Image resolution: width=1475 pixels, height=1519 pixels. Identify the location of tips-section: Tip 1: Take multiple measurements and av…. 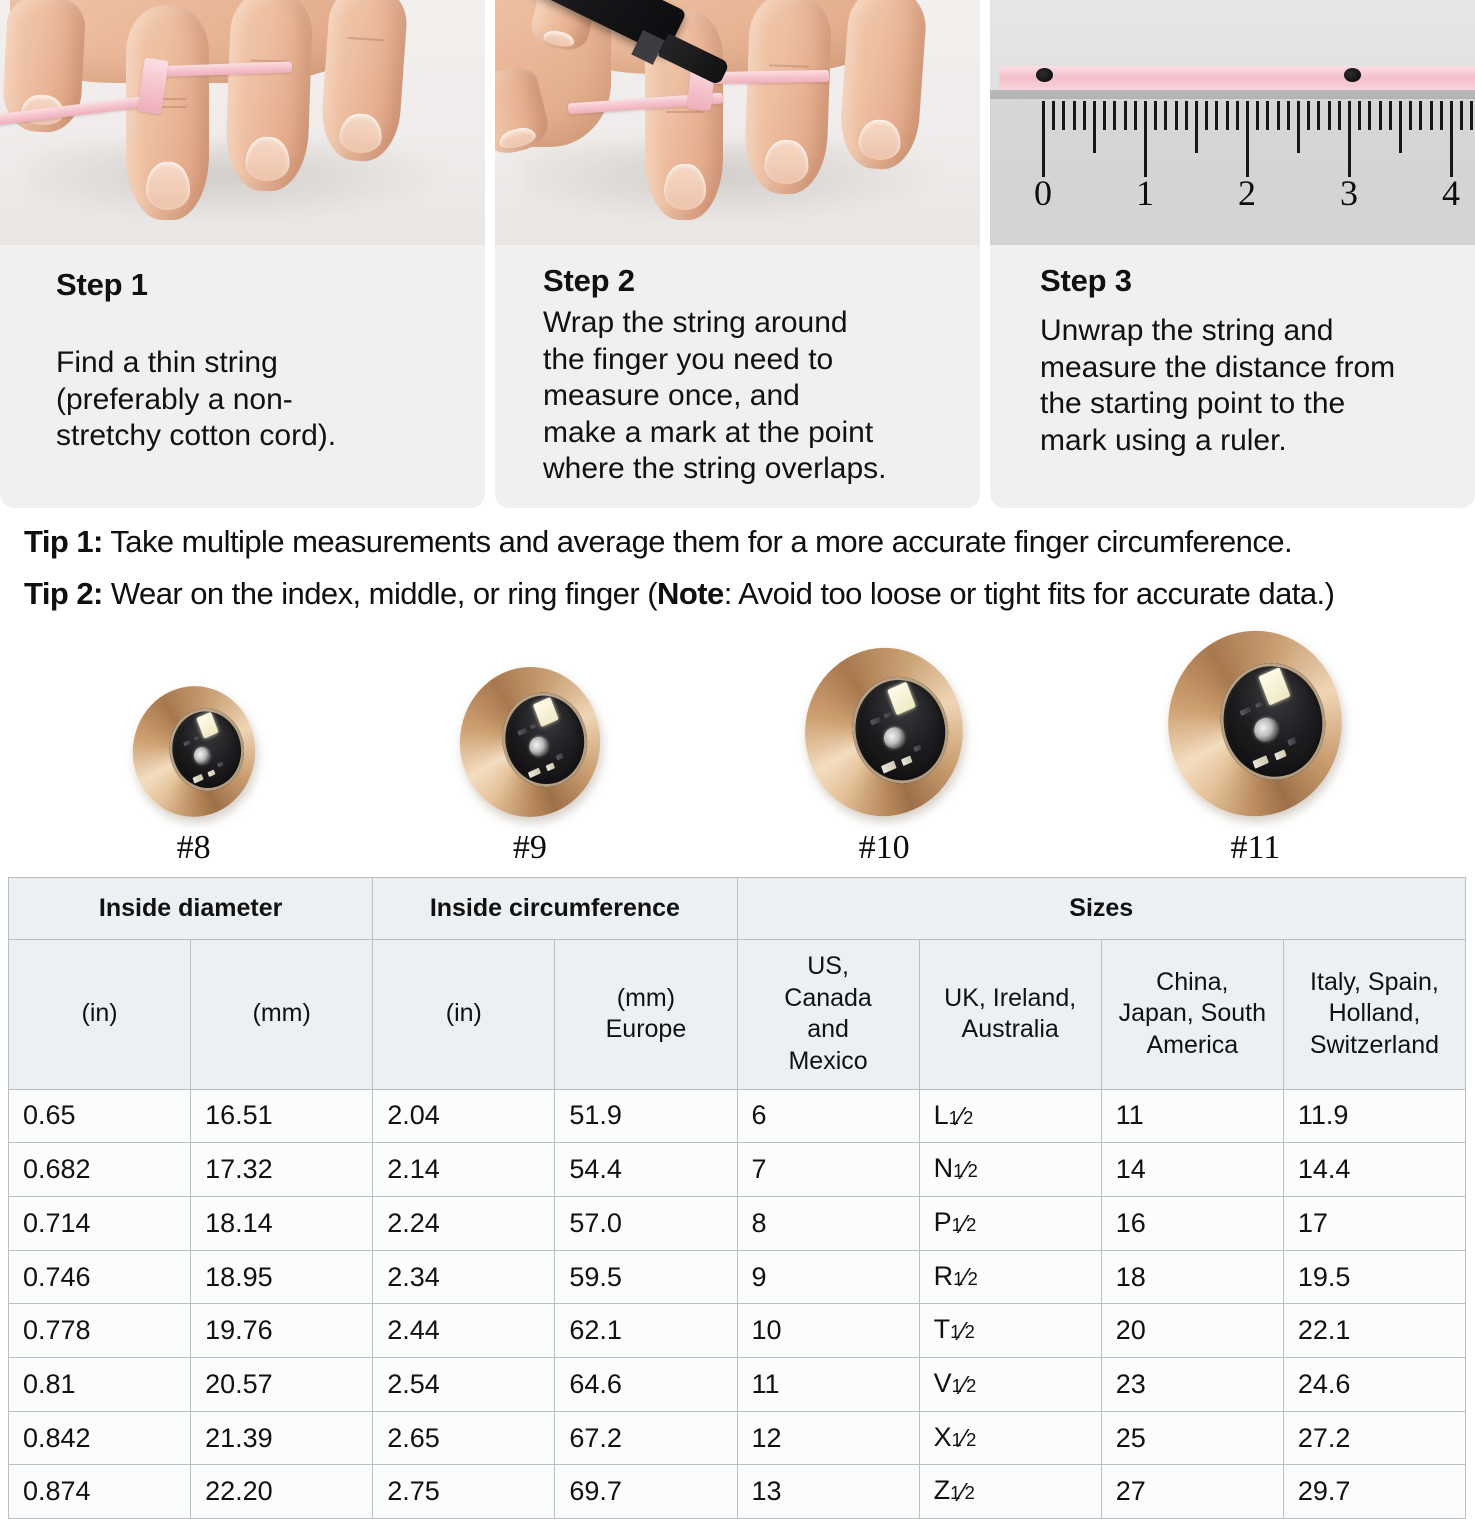
(737, 563).